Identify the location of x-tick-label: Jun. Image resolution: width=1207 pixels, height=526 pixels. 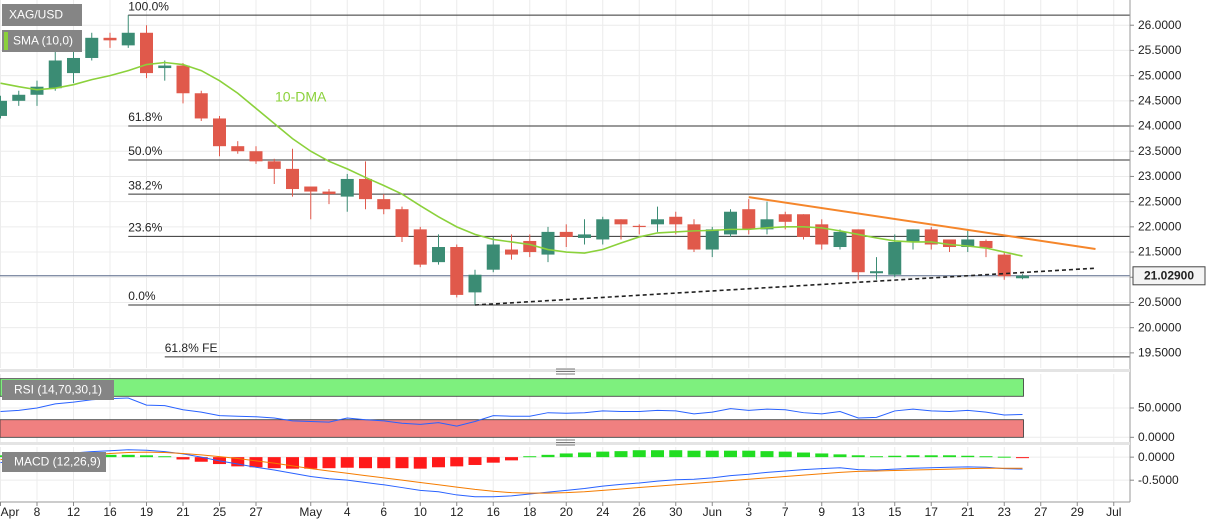
(712, 512).